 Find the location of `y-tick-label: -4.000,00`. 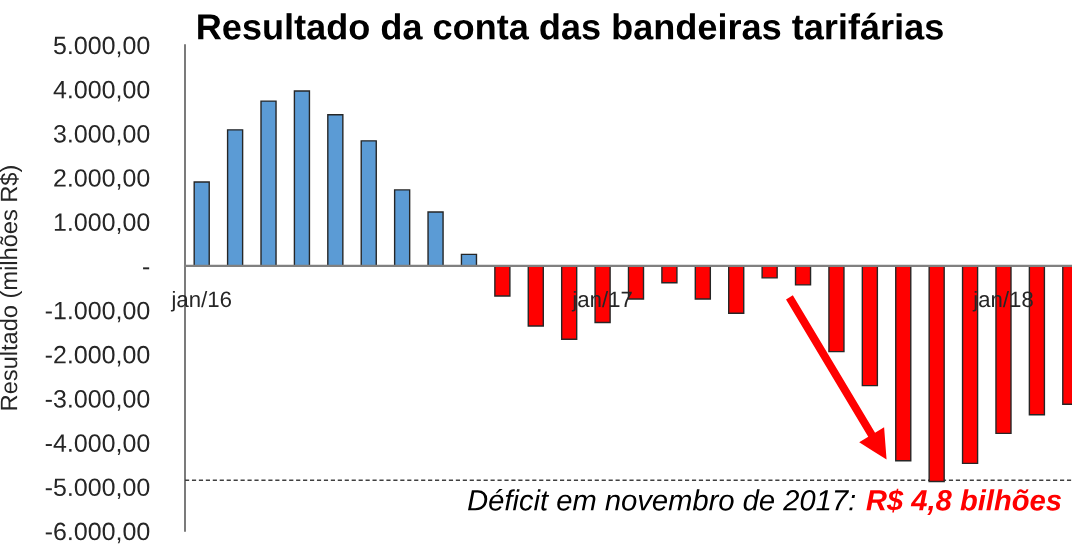

y-tick-label: -4.000,00 is located at coordinates (97, 444).